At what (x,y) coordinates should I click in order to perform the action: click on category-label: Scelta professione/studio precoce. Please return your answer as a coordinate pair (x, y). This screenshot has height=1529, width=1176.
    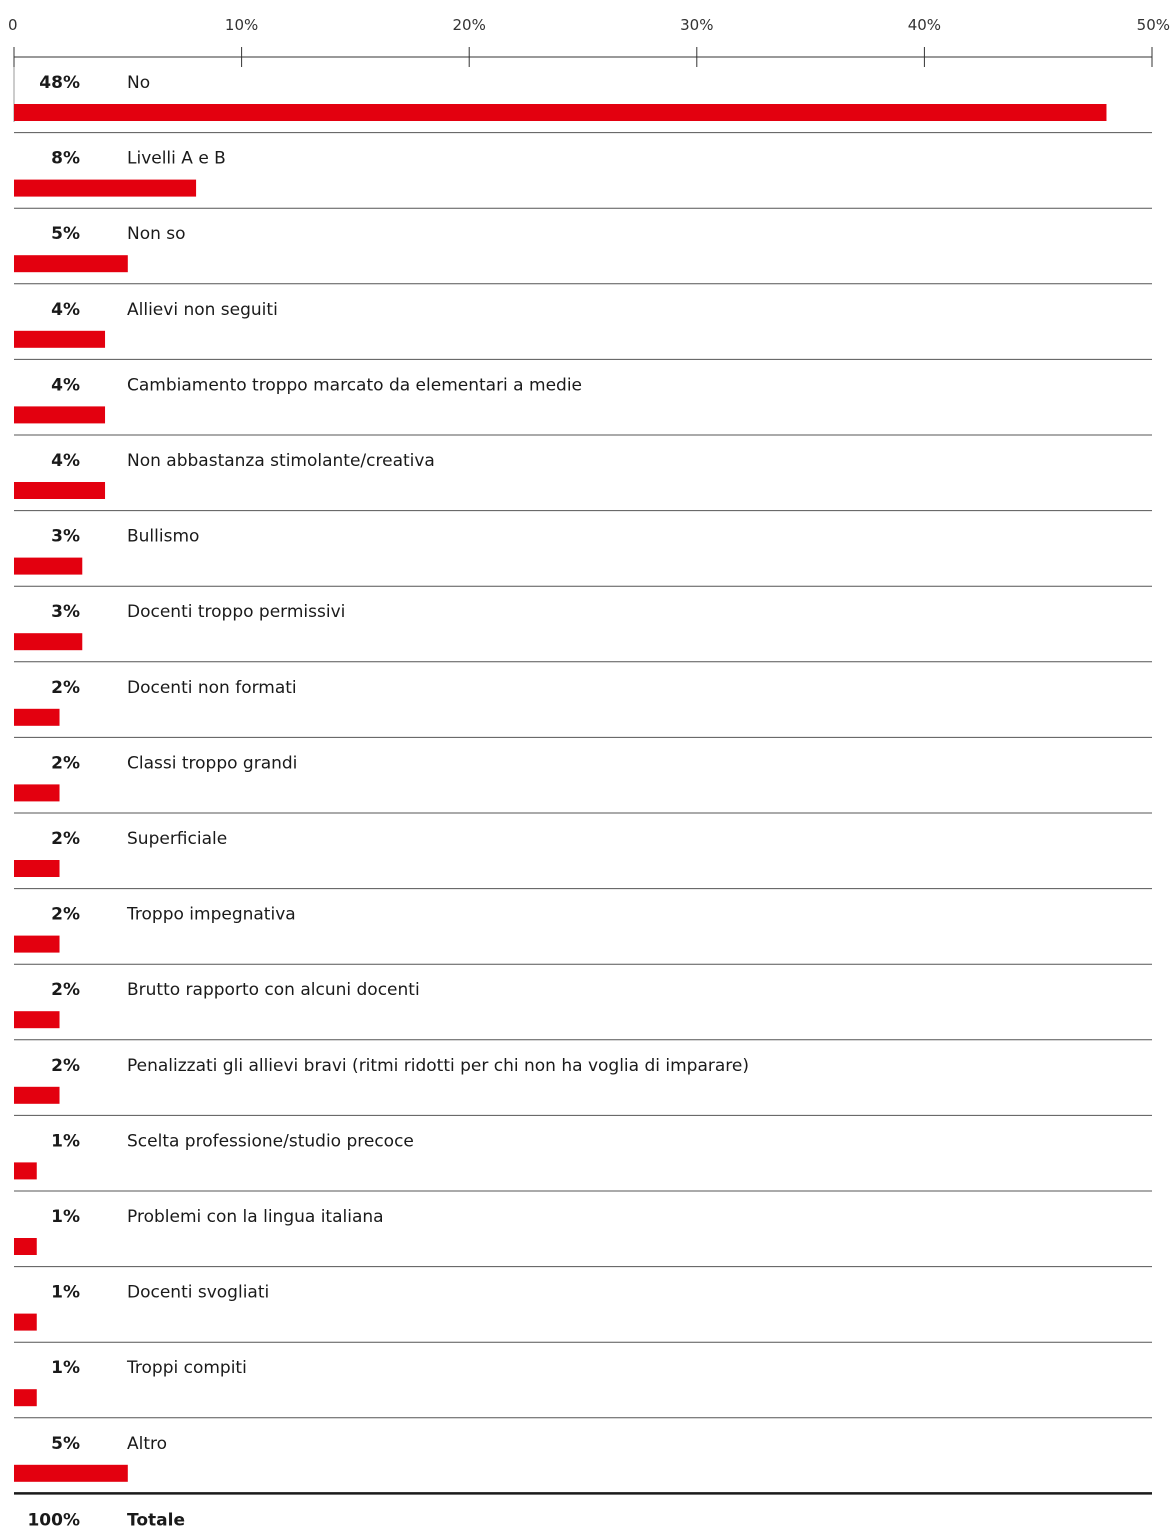
    Looking at the image, I should click on (270, 1141).